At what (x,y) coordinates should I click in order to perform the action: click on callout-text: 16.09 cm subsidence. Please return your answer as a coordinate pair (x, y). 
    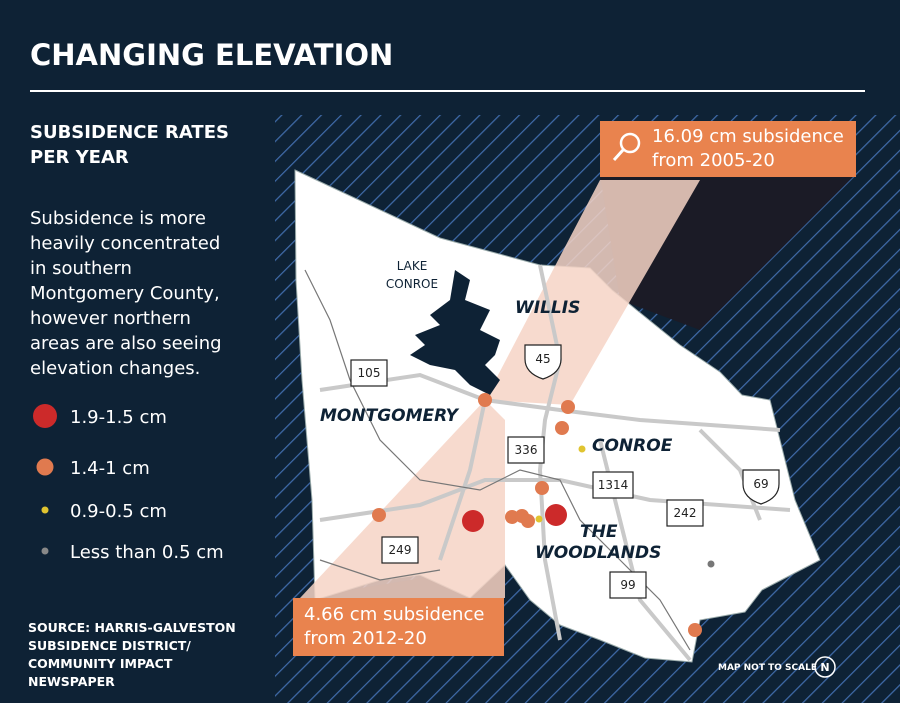
    Looking at the image, I should click on (748, 136).